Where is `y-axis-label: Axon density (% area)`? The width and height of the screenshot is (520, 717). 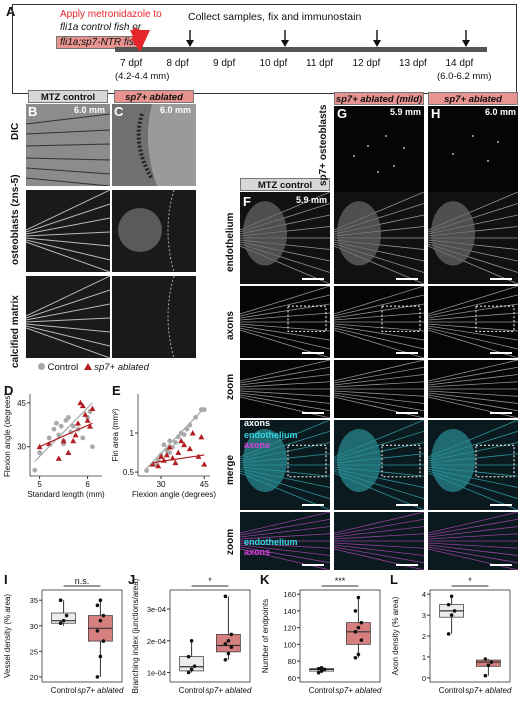
y-axis-label: Axon density (% area) is located at coordinates (395, 635).